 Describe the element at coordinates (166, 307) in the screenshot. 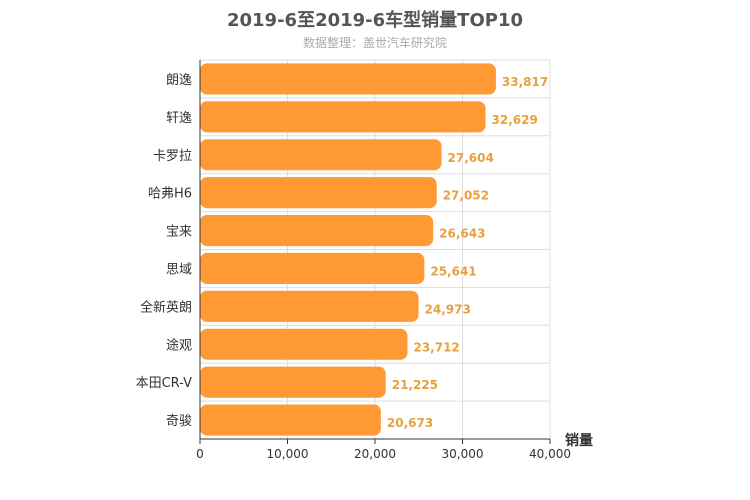

I see `category-label: 全新英朗` at that location.